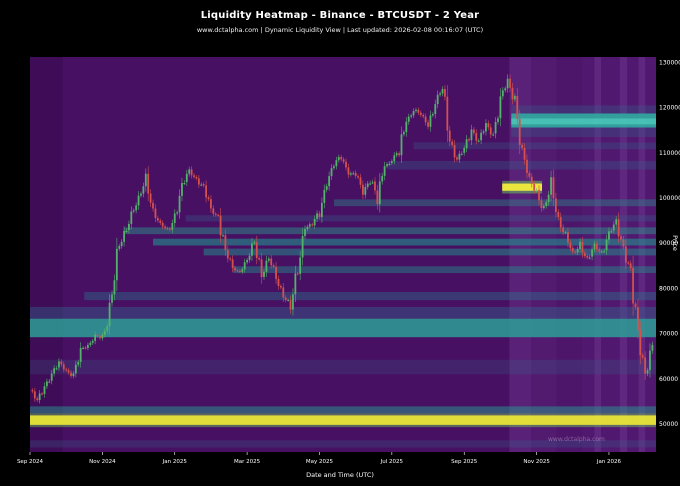  I want to click on y-tick-label: 80000, so click(668, 288).